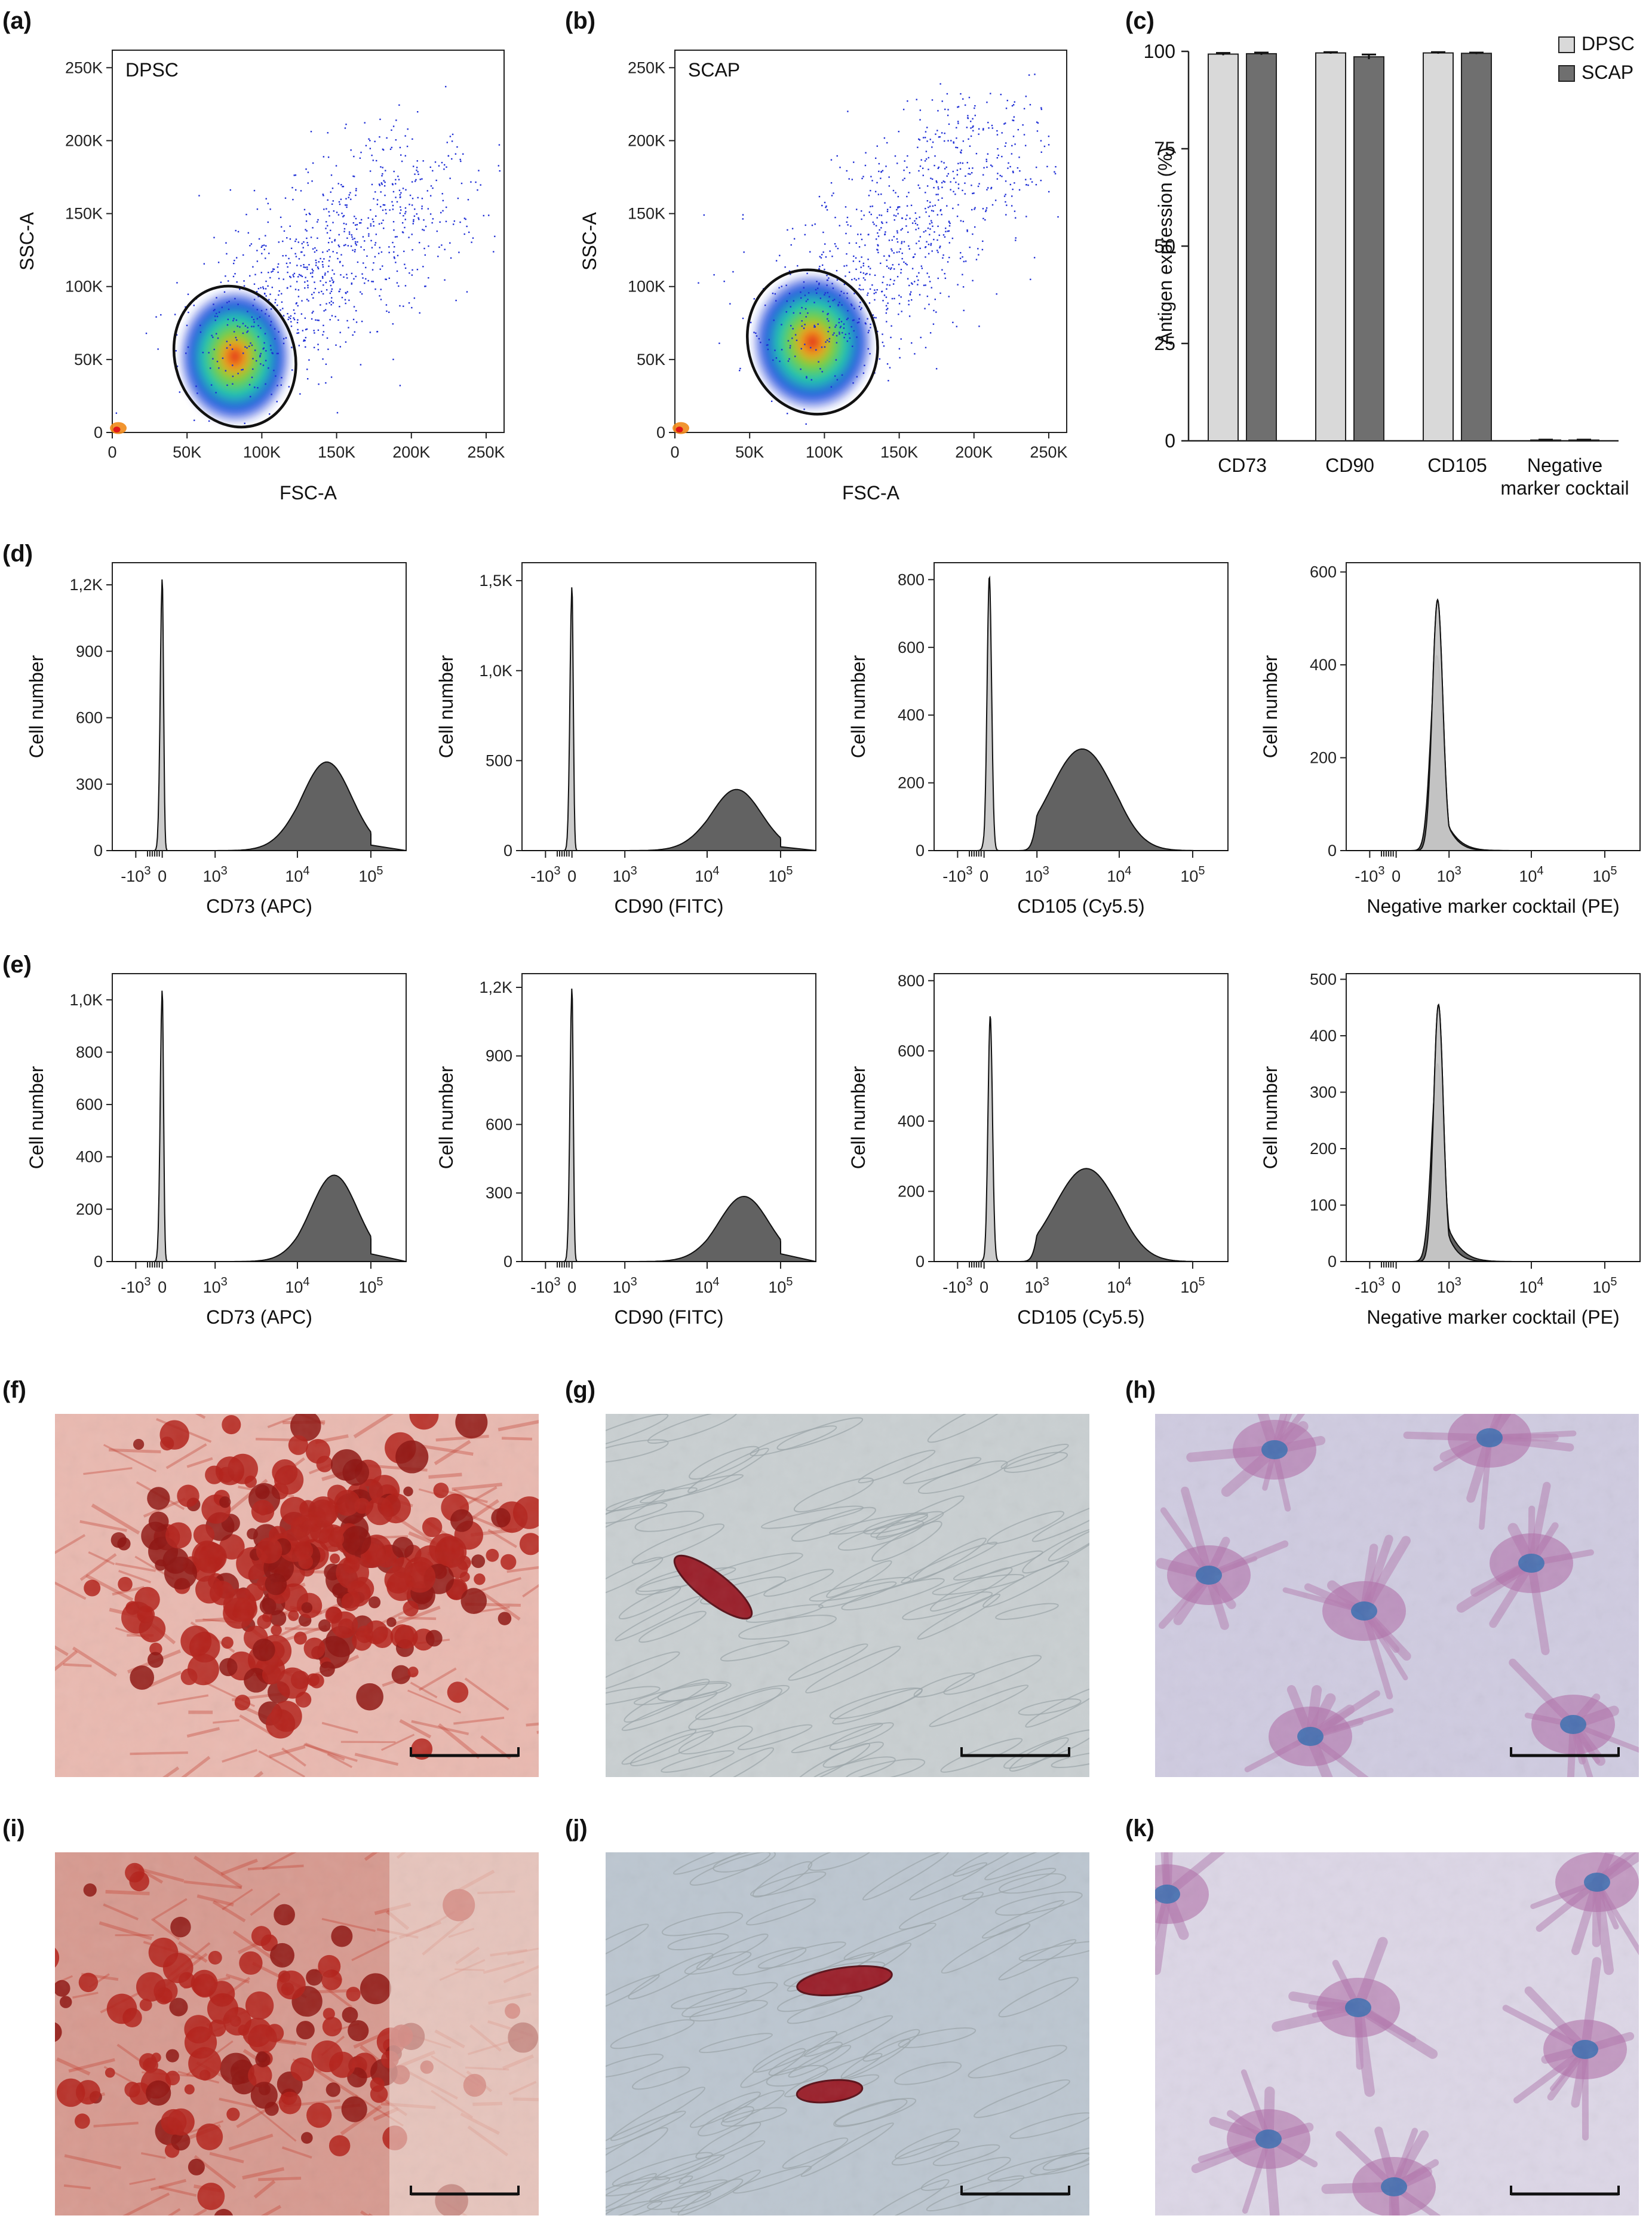  Describe the element at coordinates (17, 554) in the screenshot. I see `panel-label-d: (d)` at that location.